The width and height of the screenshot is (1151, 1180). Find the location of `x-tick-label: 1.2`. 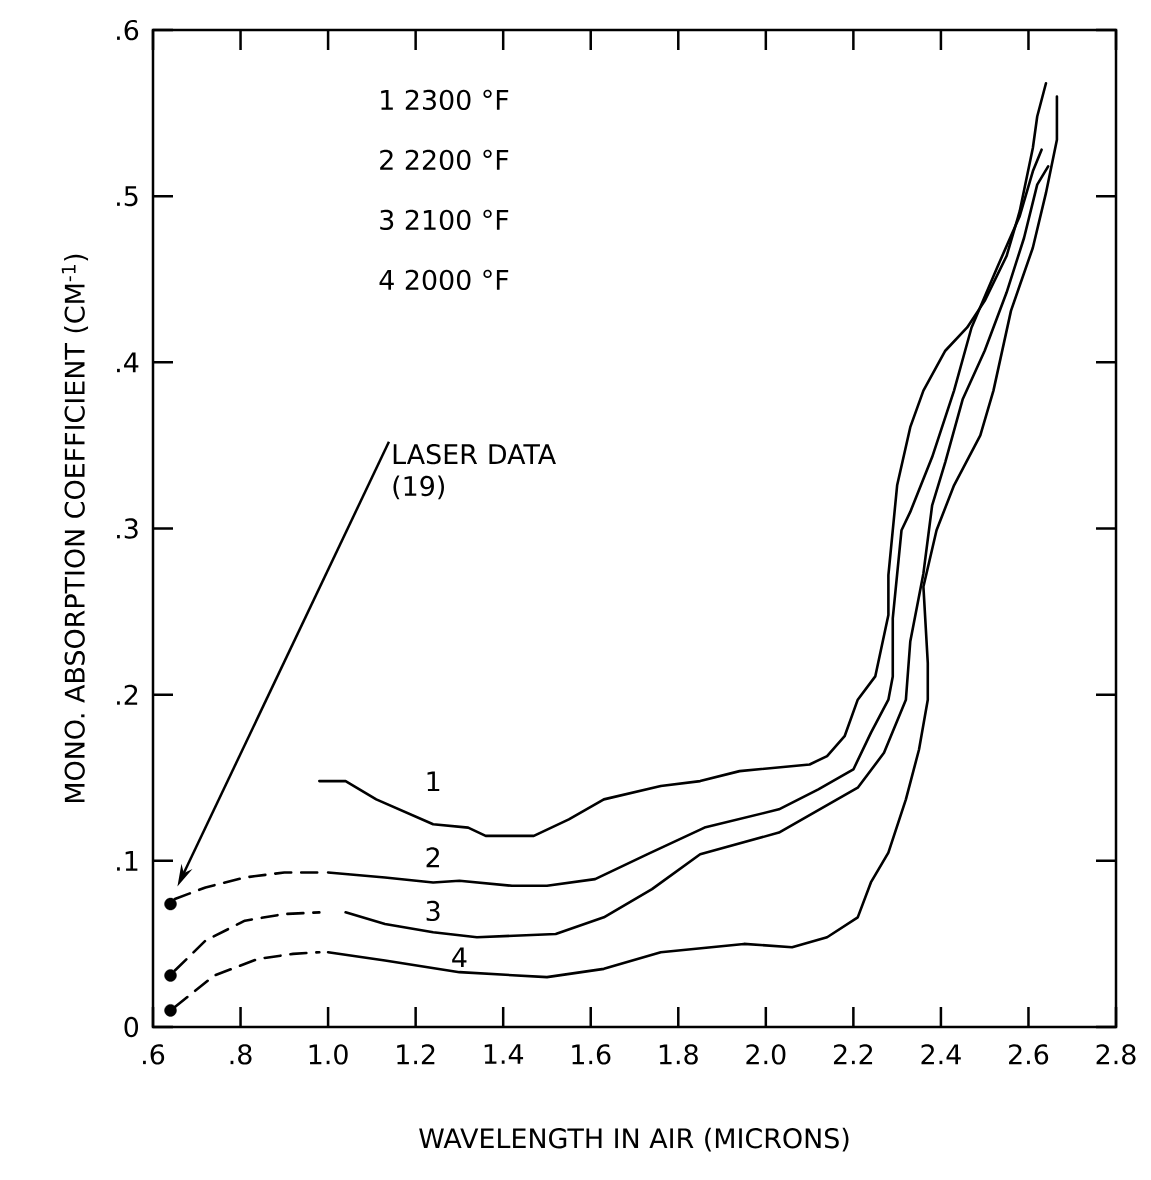

x-tick-label: 1.2 is located at coordinates (416, 1054).